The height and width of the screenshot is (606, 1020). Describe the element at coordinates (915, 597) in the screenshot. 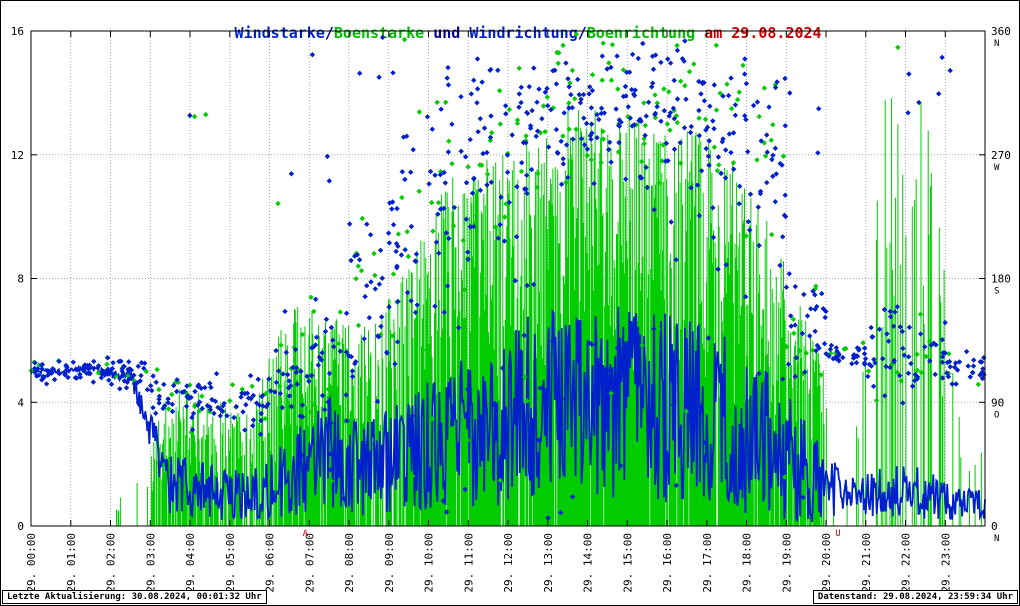

I see `footer-data-state: Datenstand: 29.08.2024, 23:59:34 Uhr` at that location.